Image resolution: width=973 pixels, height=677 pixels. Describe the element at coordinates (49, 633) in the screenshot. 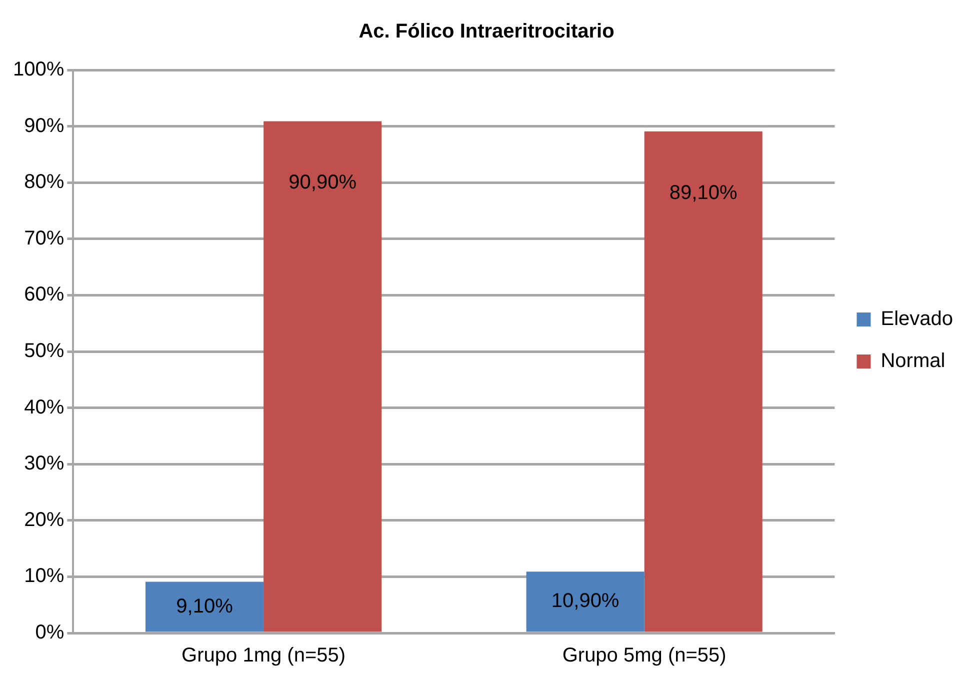

I see `y-tick-label: 0%` at that location.